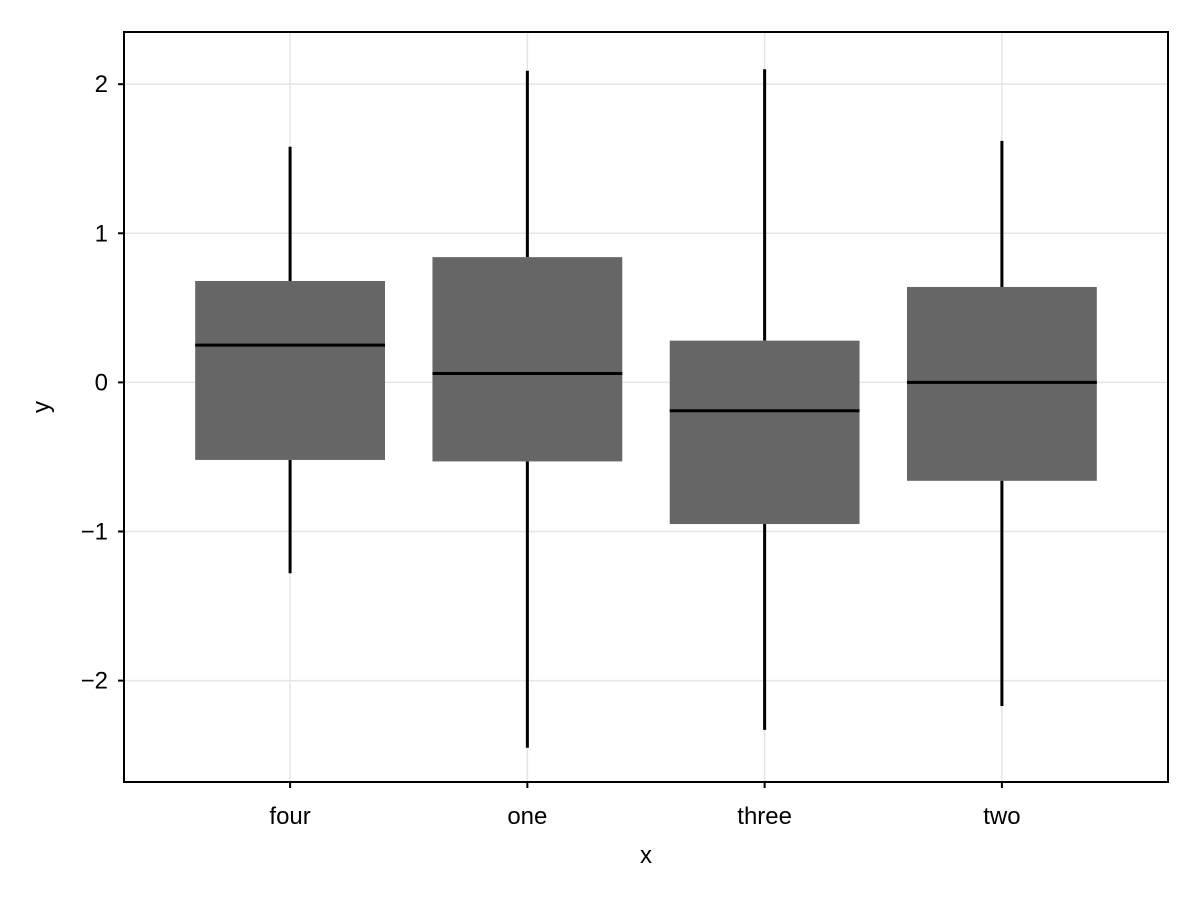 This screenshot has height=900, width=1200. I want to click on box-three, so click(764, 432).